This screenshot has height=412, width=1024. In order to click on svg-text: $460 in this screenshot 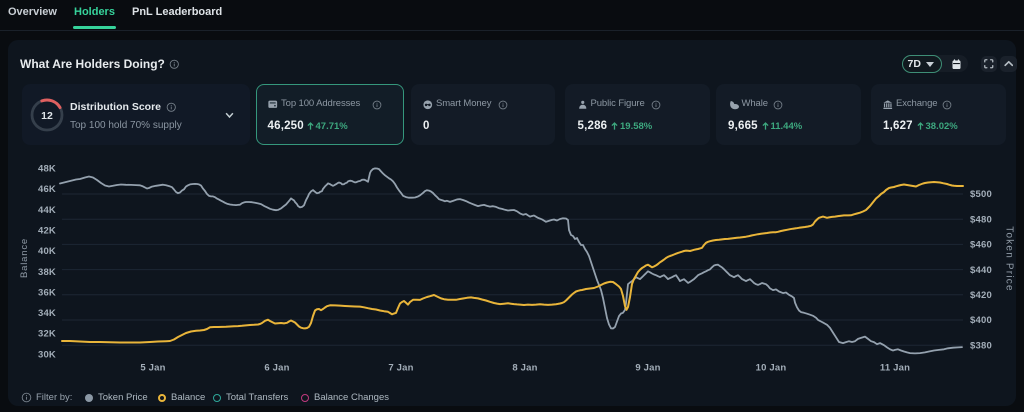, I will do `click(981, 245)`.